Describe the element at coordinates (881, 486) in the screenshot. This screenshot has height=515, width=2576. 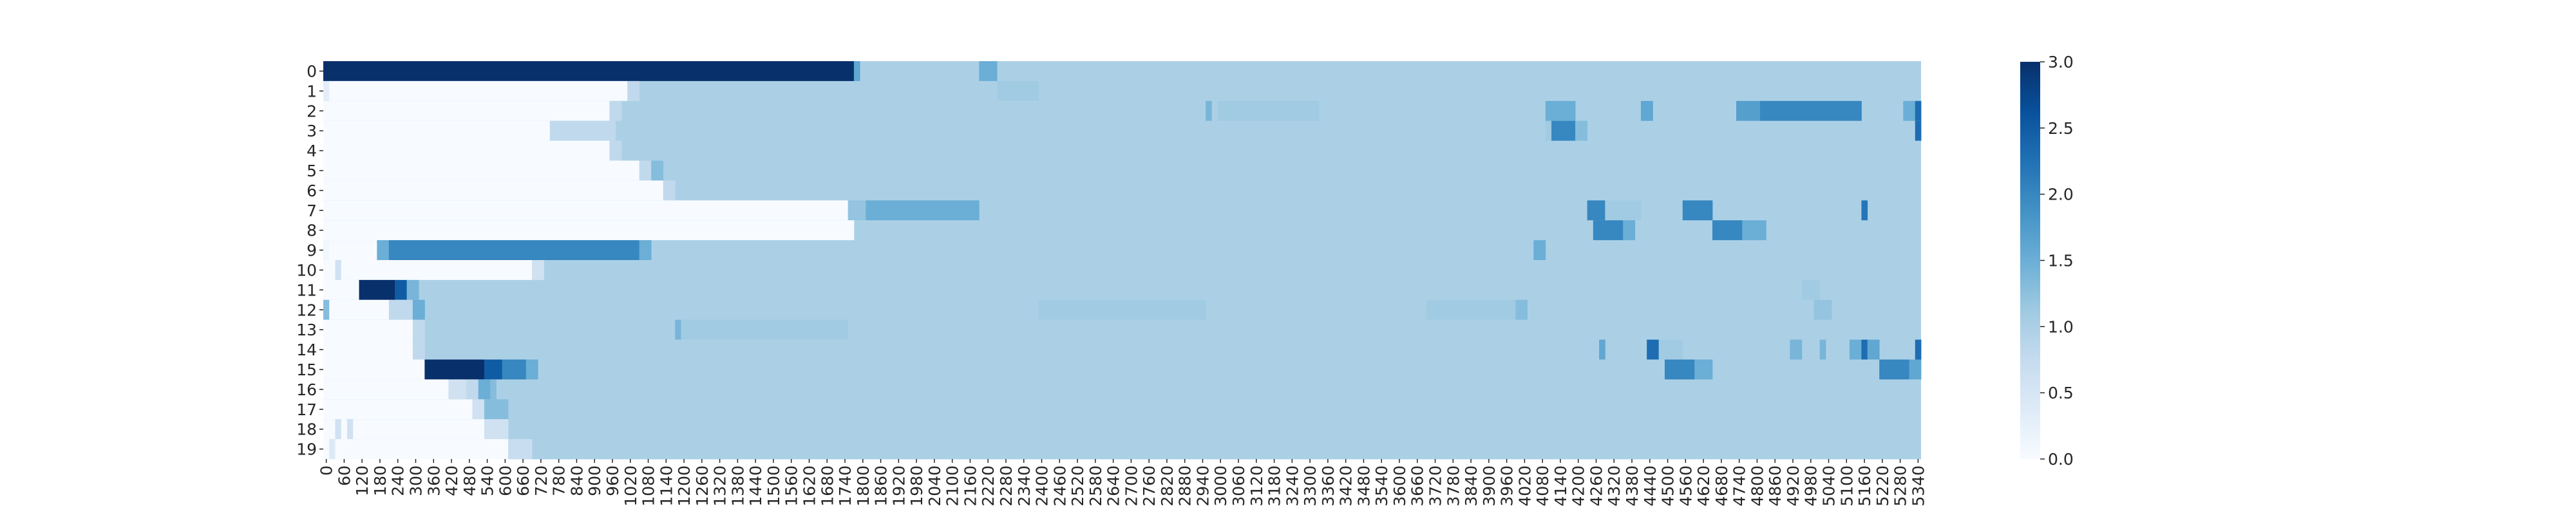
I see `x-tick-label: 1860` at that location.